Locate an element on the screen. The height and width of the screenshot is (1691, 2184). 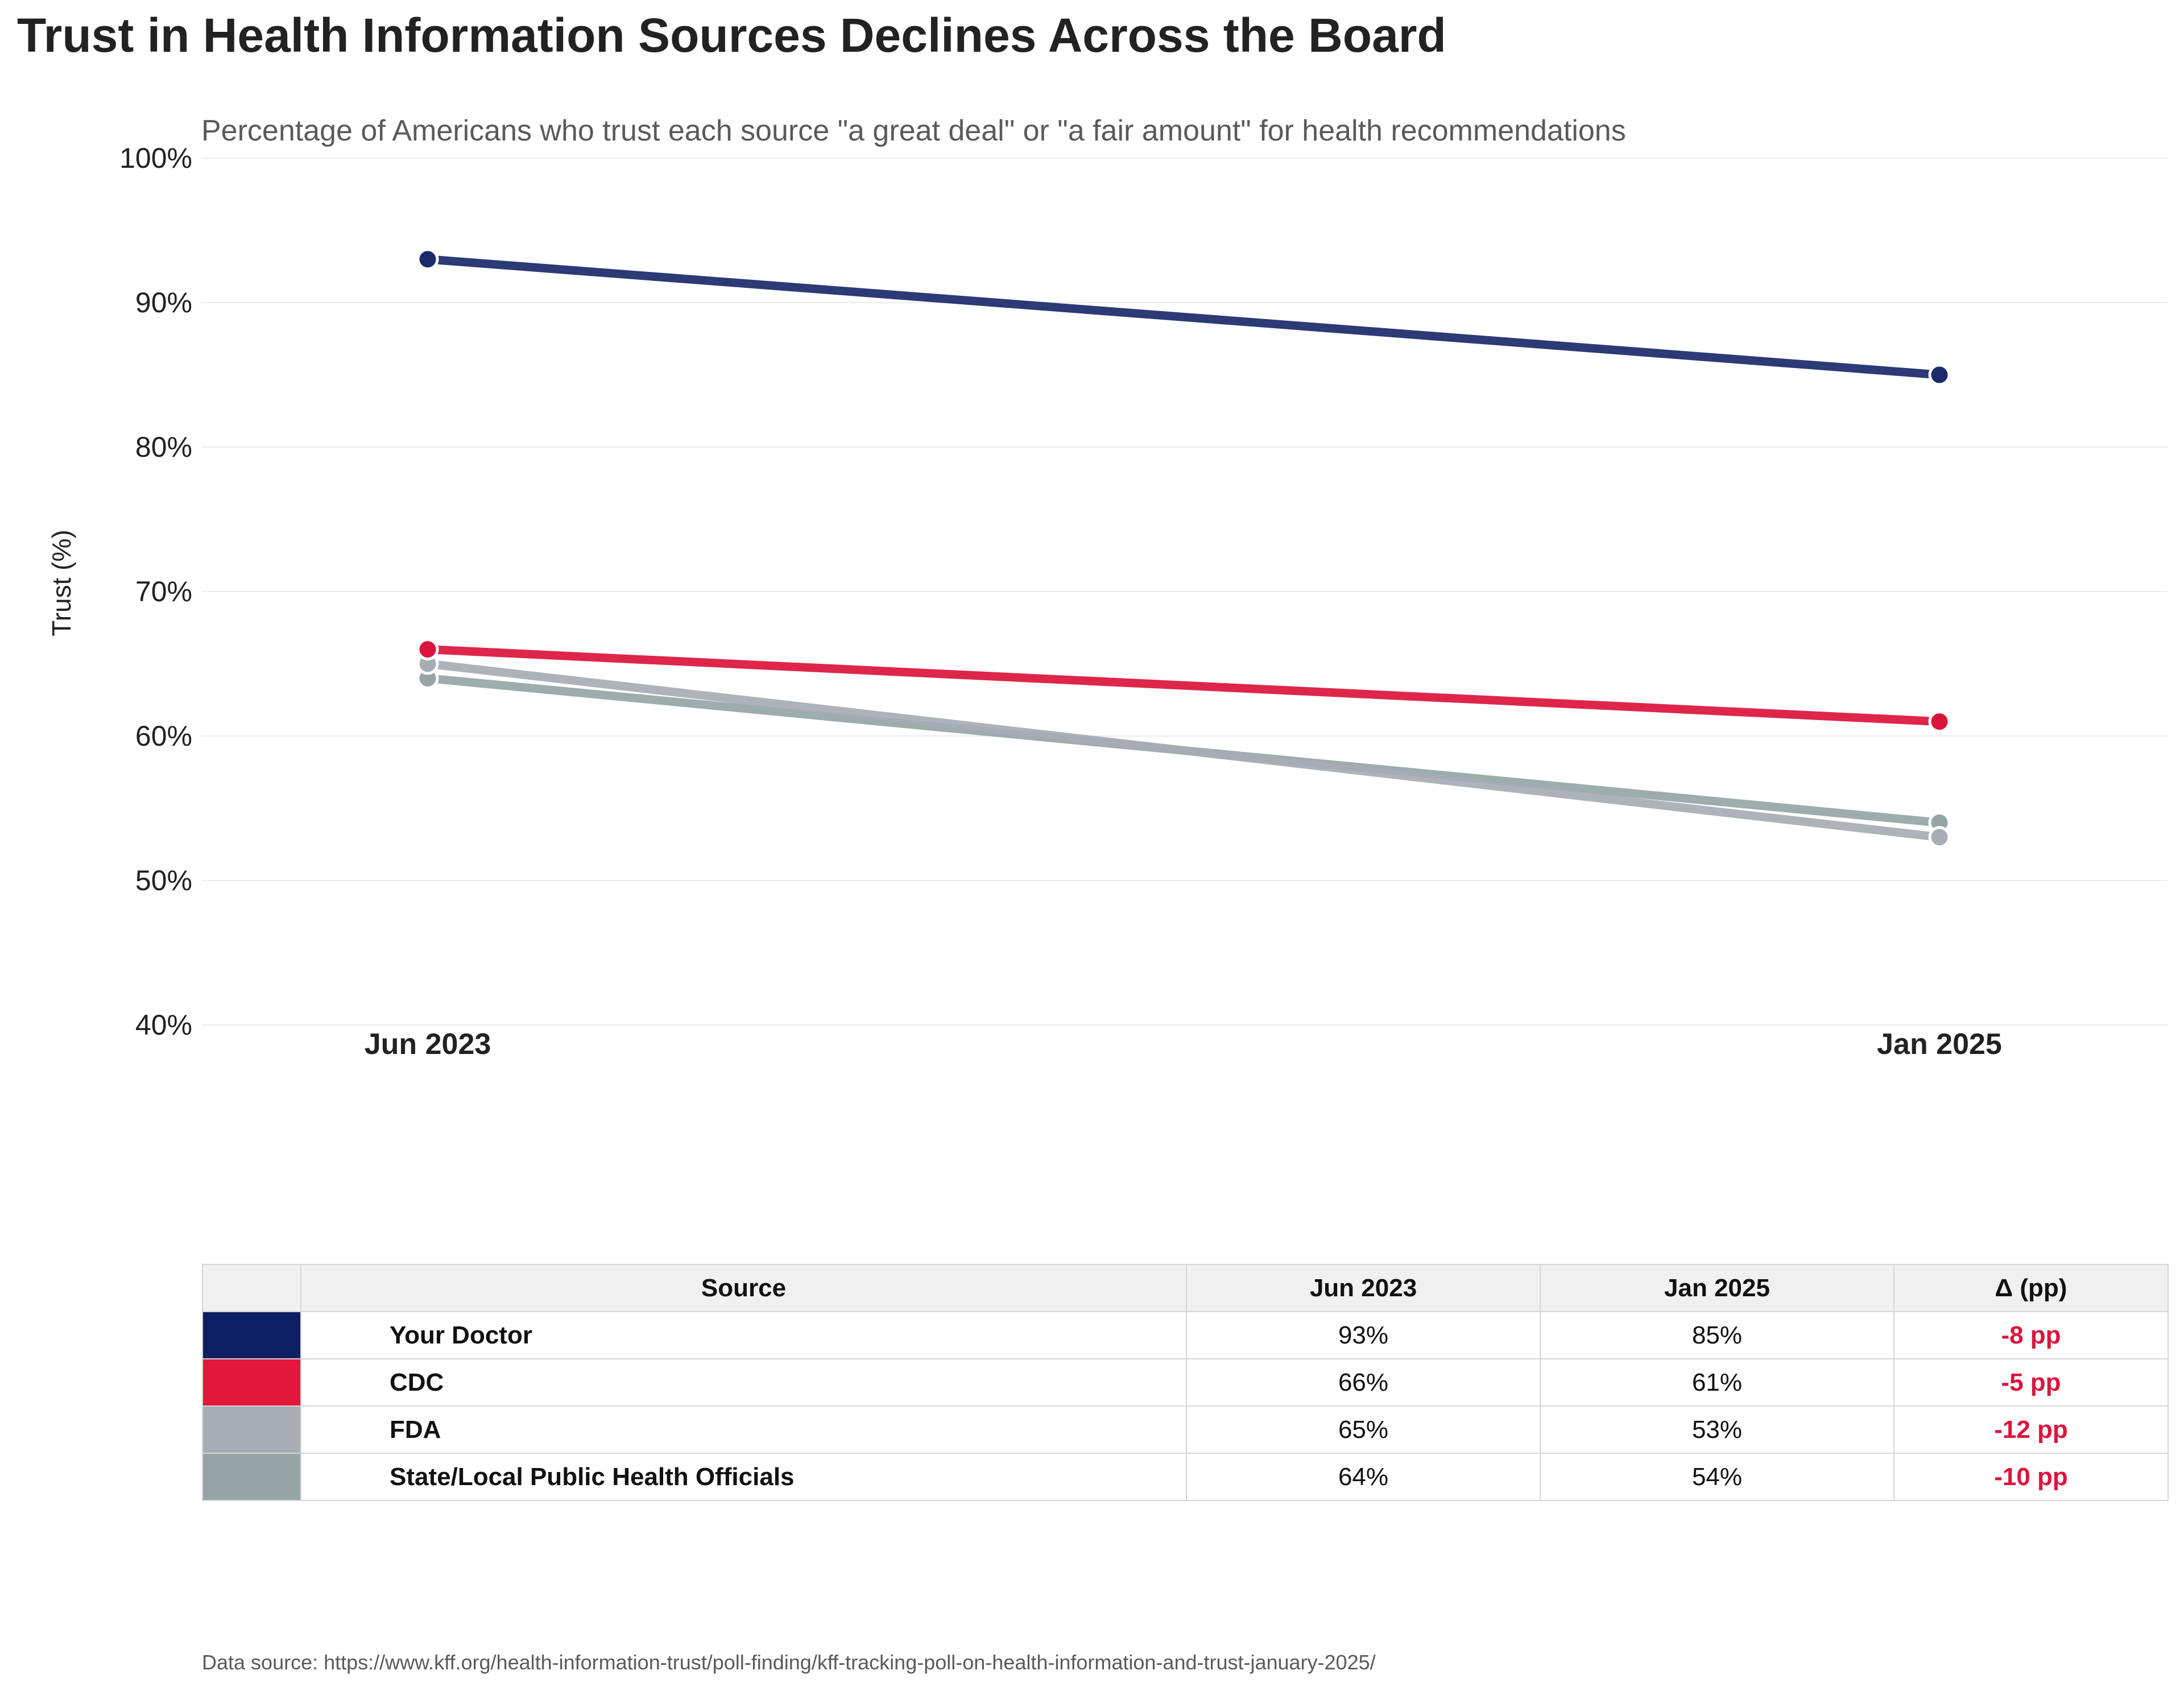
delta-value: -12 pp is located at coordinates (2031, 1429).